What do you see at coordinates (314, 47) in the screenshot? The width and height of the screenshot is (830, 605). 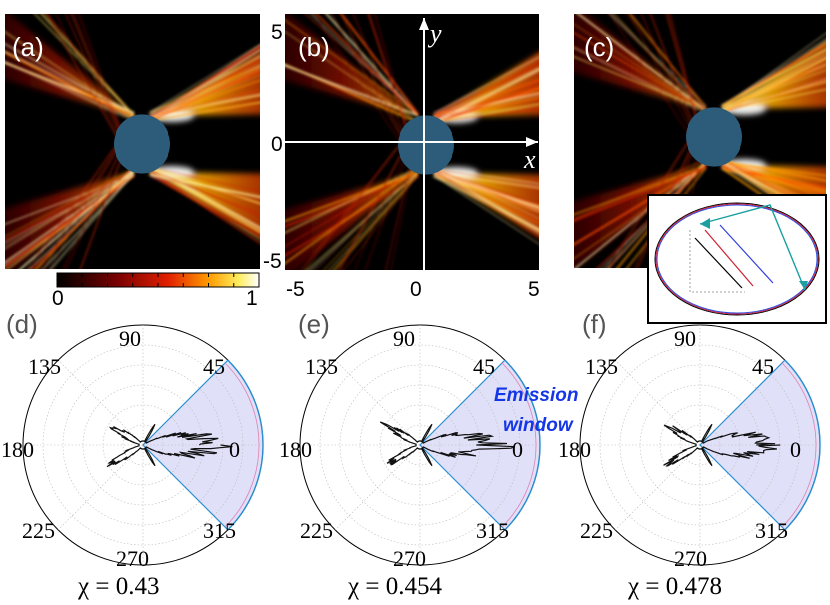 I see `panel-label-b: (b)` at bounding box center [314, 47].